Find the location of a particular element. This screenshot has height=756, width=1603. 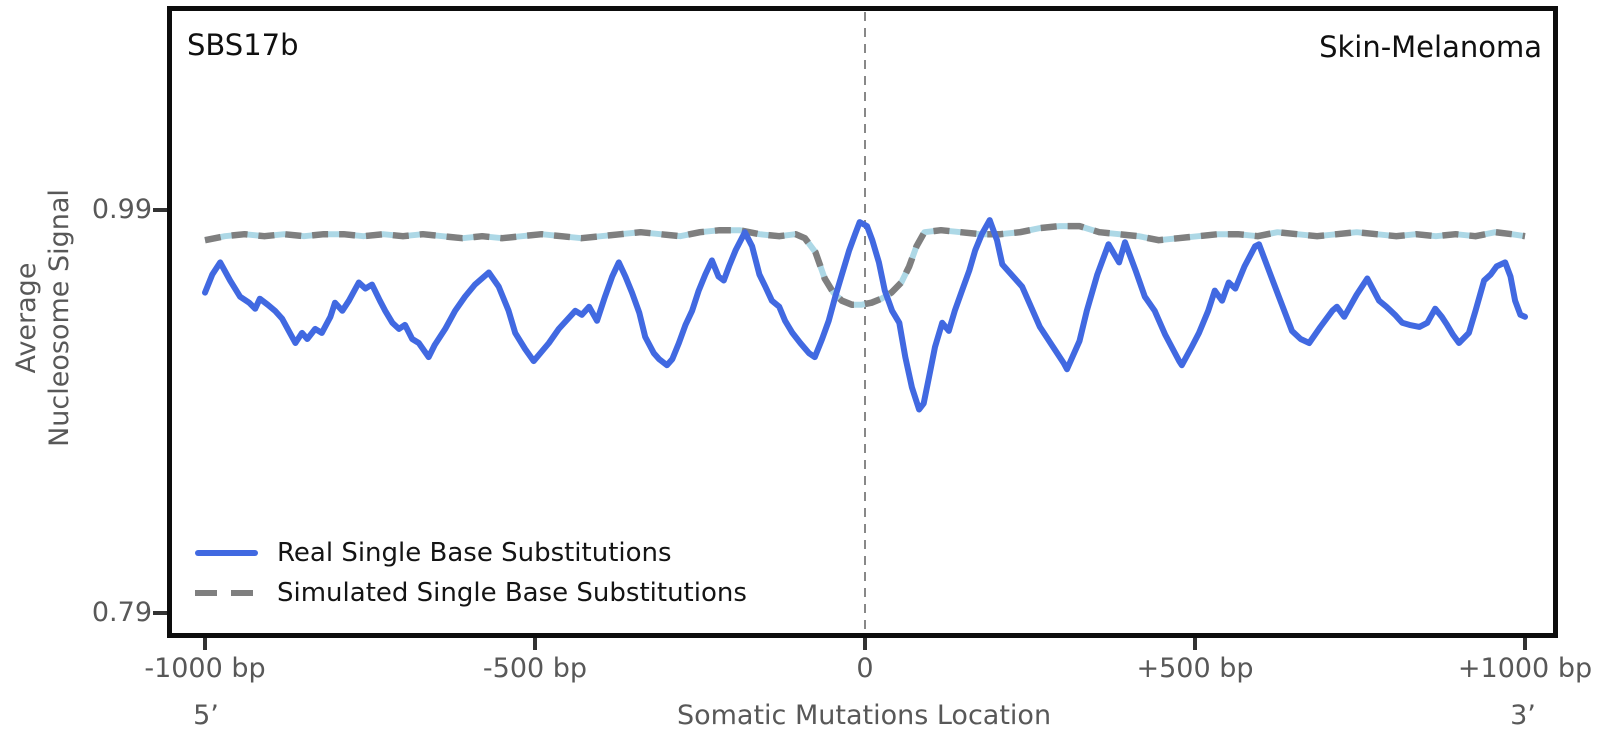

y-axis-label-line2: Nucleosome Signal is located at coordinates (59, 318).